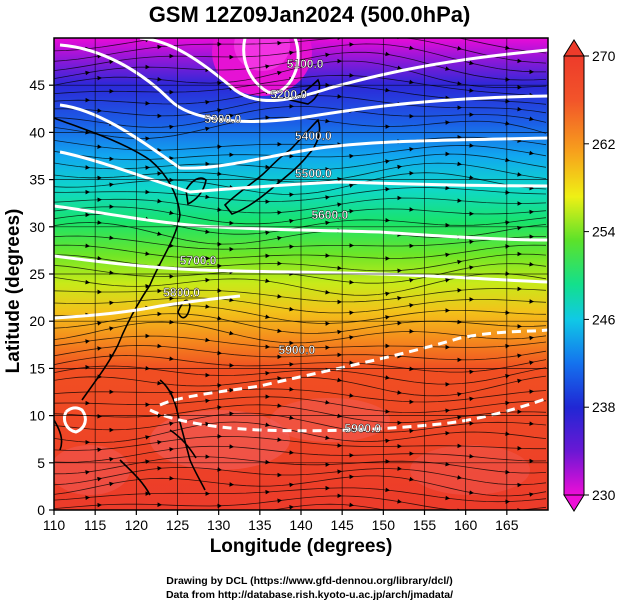  Describe the element at coordinates (507, 525) in the screenshot. I see `x-tick-label: 165` at that location.